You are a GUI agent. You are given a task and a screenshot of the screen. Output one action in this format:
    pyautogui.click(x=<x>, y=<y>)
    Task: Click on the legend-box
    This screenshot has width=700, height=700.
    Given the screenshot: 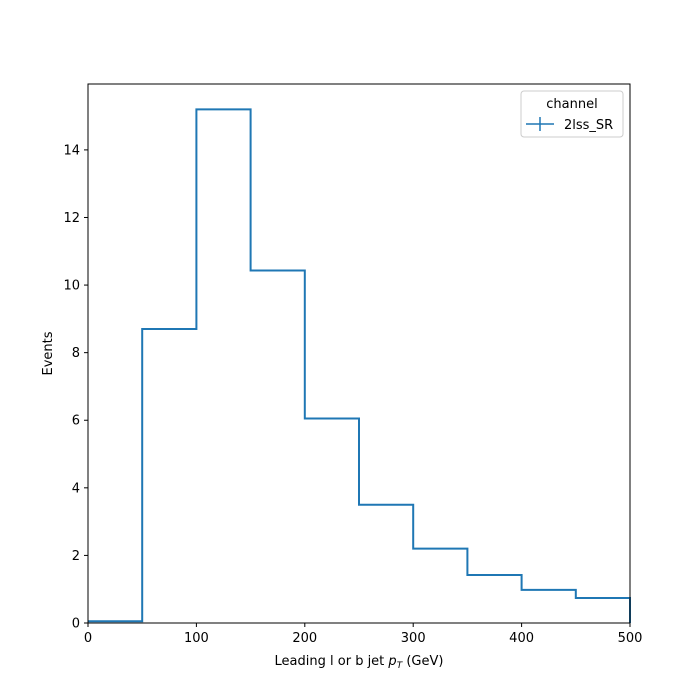 What is the action you would take?
    pyautogui.click(x=572, y=114)
    